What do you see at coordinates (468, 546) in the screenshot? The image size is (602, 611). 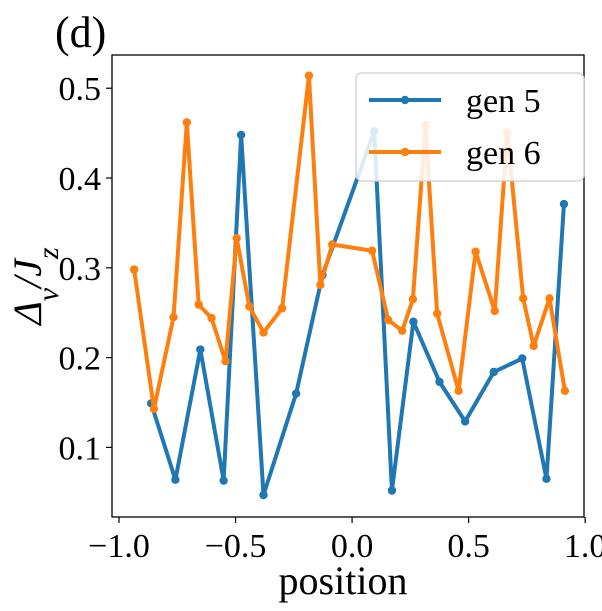 I see `x-tick-label: 0.5` at bounding box center [468, 546].